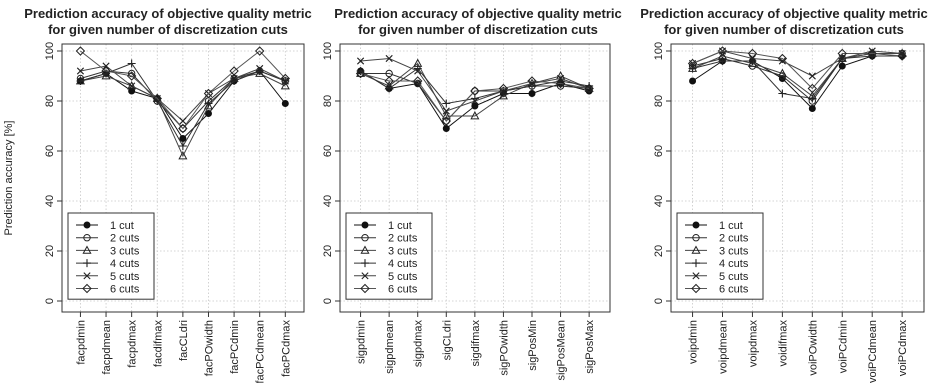  Describe the element at coordinates (873, 351) in the screenshot. I see `x-tick-label: voiPCdmean` at that location.